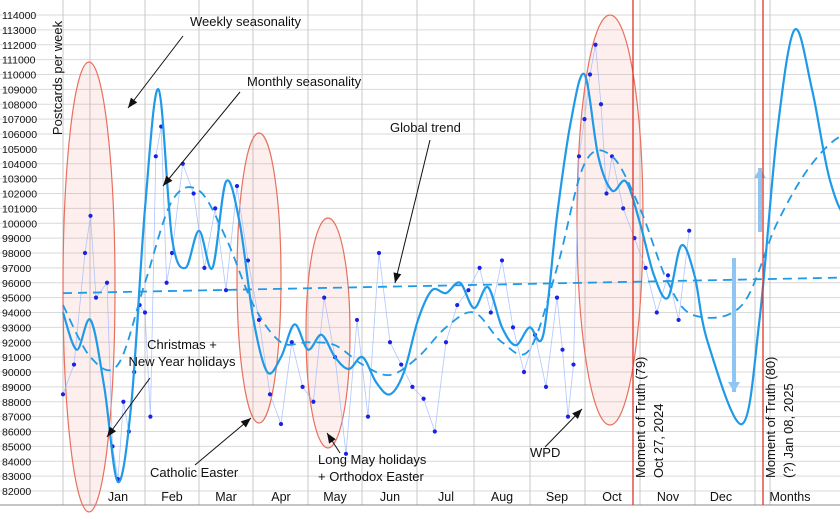 The width and height of the screenshot is (840, 520). What do you see at coordinates (19, 16) in the screenshot?
I see `y-tick-label: 114000` at bounding box center [19, 16].